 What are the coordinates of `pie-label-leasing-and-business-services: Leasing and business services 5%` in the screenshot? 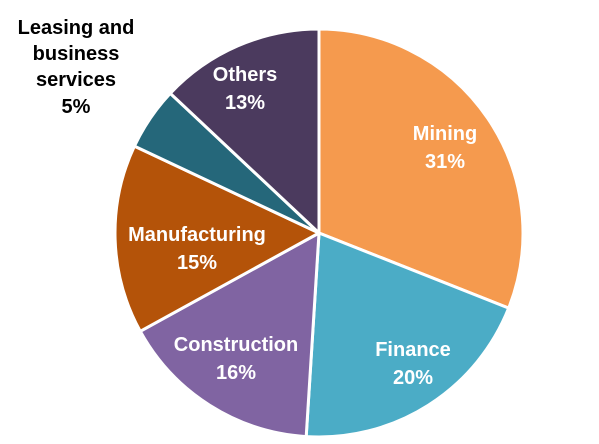 It's located at (76, 67).